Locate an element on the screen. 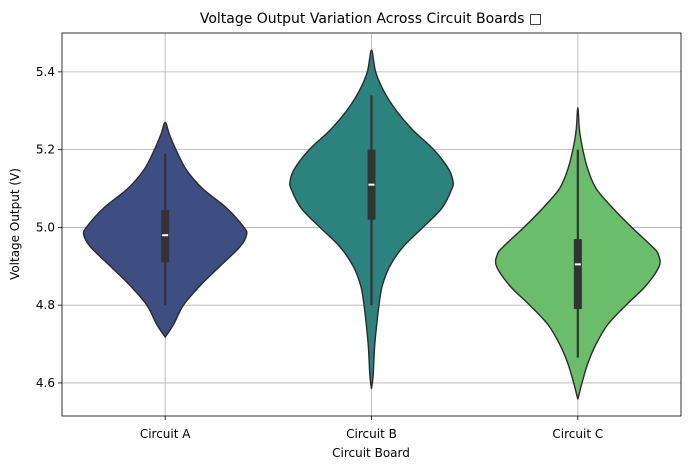  violin-iqr-box is located at coordinates (577, 274).